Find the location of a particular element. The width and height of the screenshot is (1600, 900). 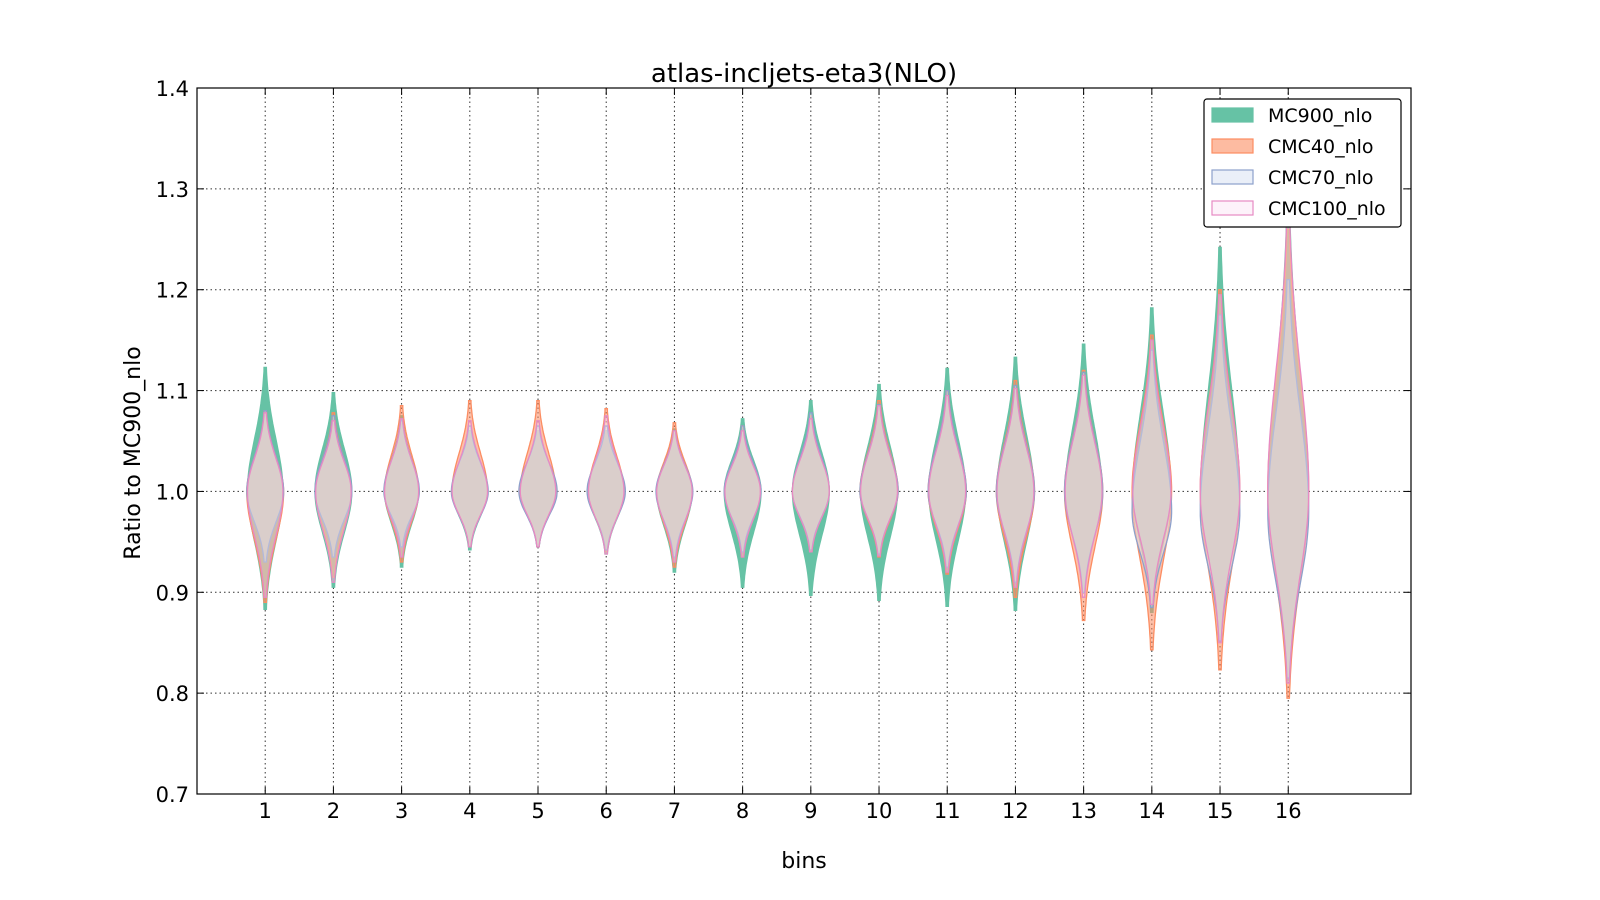

x-tick-label: 7 is located at coordinates (674, 811).